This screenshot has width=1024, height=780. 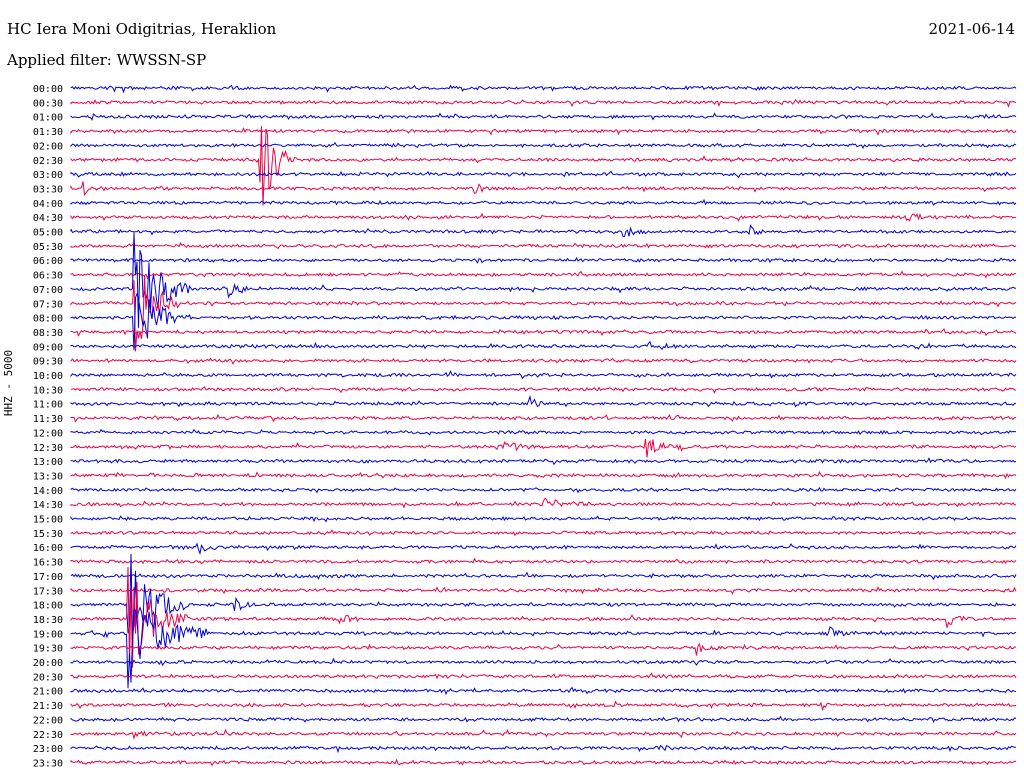 I want to click on row-label-0830: 08:30, so click(x=48, y=333).